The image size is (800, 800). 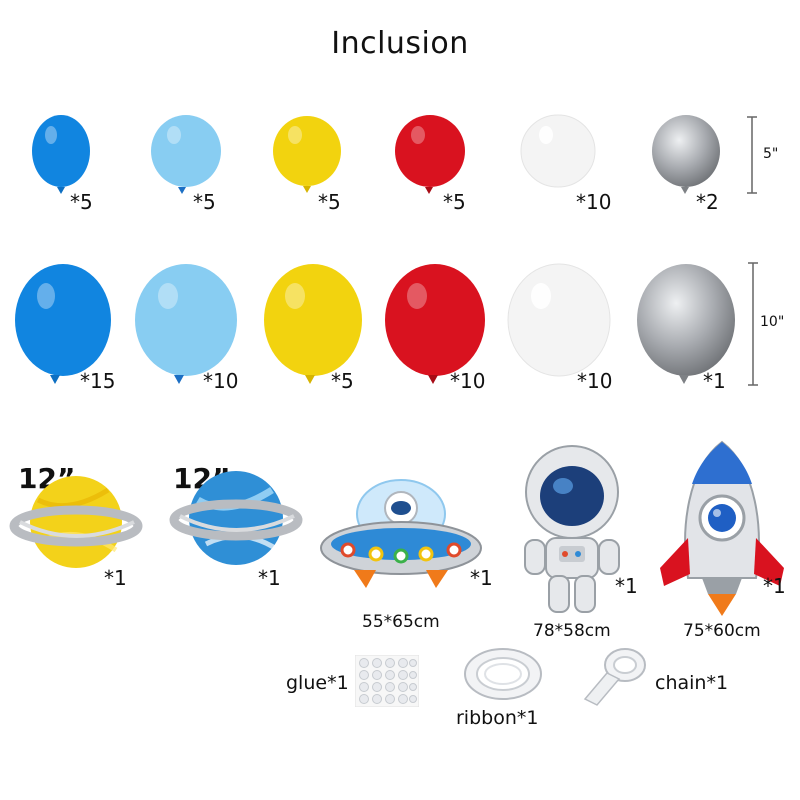 I want to click on planet-blue-balloon, so click(x=236, y=518).